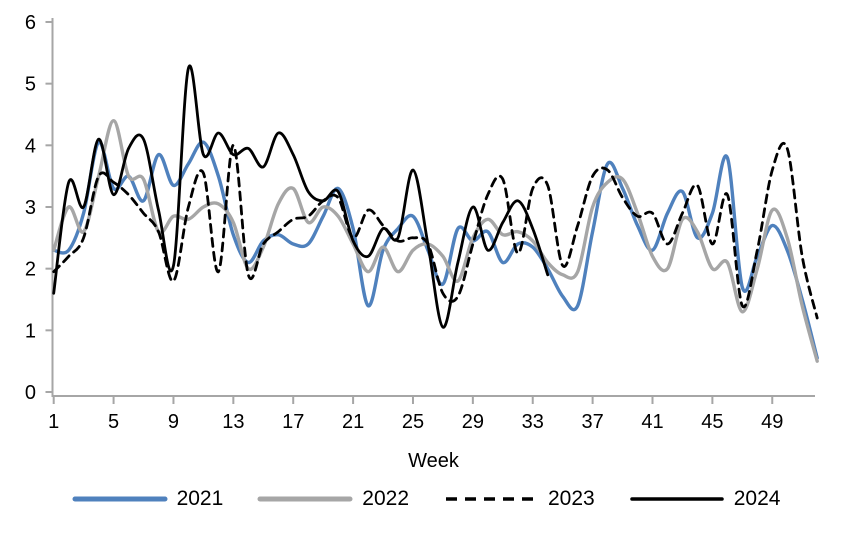 This screenshot has height=536, width=852. I want to click on x-tick-label: 17, so click(293, 422).